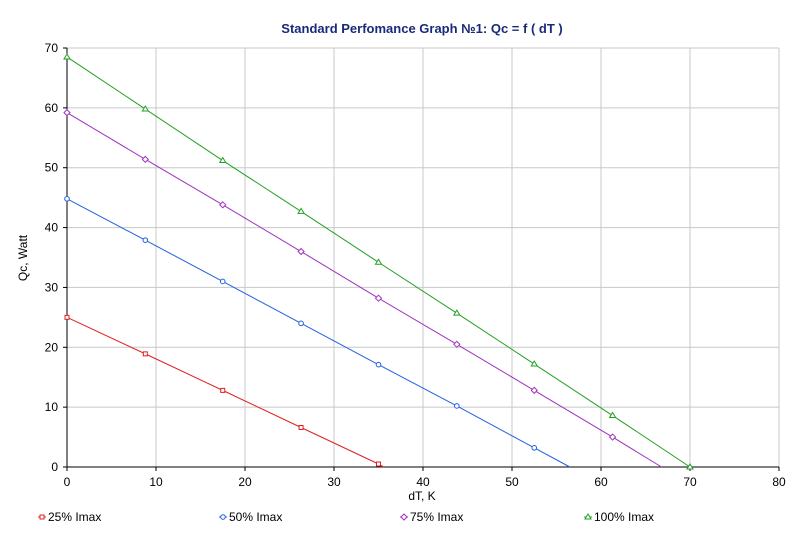 The width and height of the screenshot is (803, 544). What do you see at coordinates (245, 482) in the screenshot?
I see `x-tick-label: 20` at bounding box center [245, 482].